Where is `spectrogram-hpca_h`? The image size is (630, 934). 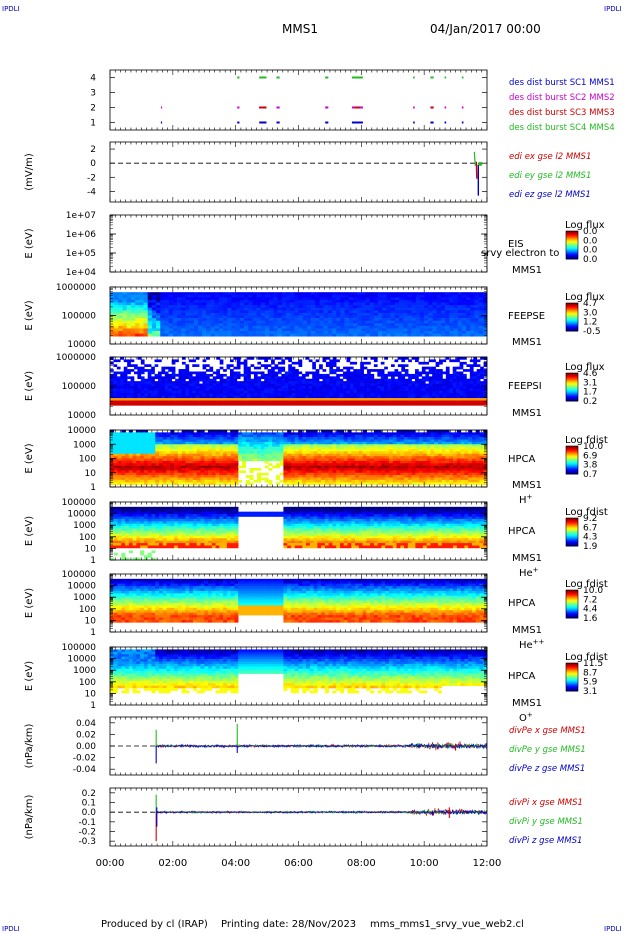
spectrogram-hpca_h is located at coordinates (299, 457).